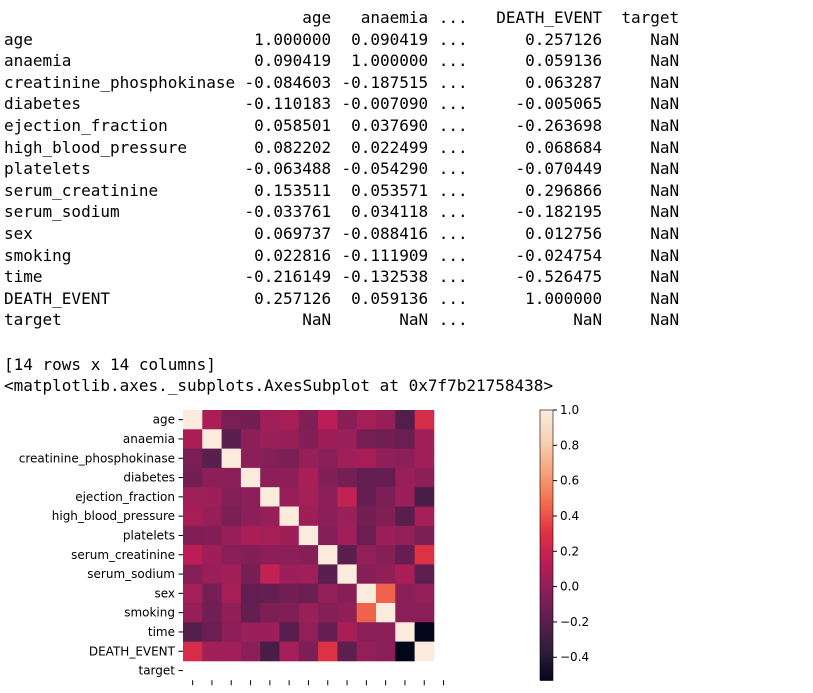 The height and width of the screenshot is (693, 813). What do you see at coordinates (390, 212) in the screenshot?
I see `table-cell: 0.034118` at bounding box center [390, 212].